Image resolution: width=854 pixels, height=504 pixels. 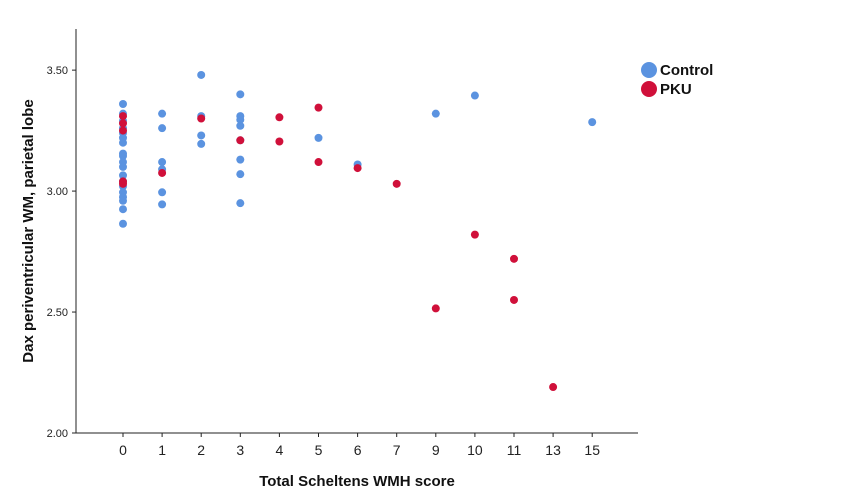 What do you see at coordinates (357, 481) in the screenshot?
I see `x-axis-title: Total Scheltens WMH score` at bounding box center [357, 481].